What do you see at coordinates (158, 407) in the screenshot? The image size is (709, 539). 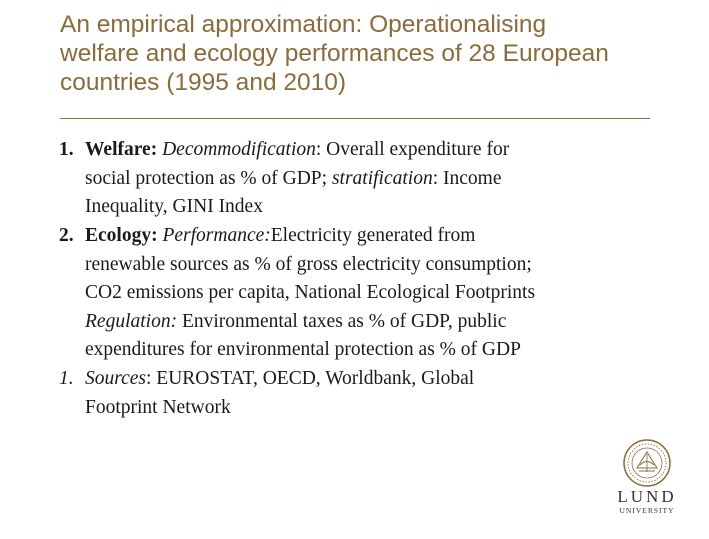 I see `text-run: Footprint Network` at bounding box center [158, 407].